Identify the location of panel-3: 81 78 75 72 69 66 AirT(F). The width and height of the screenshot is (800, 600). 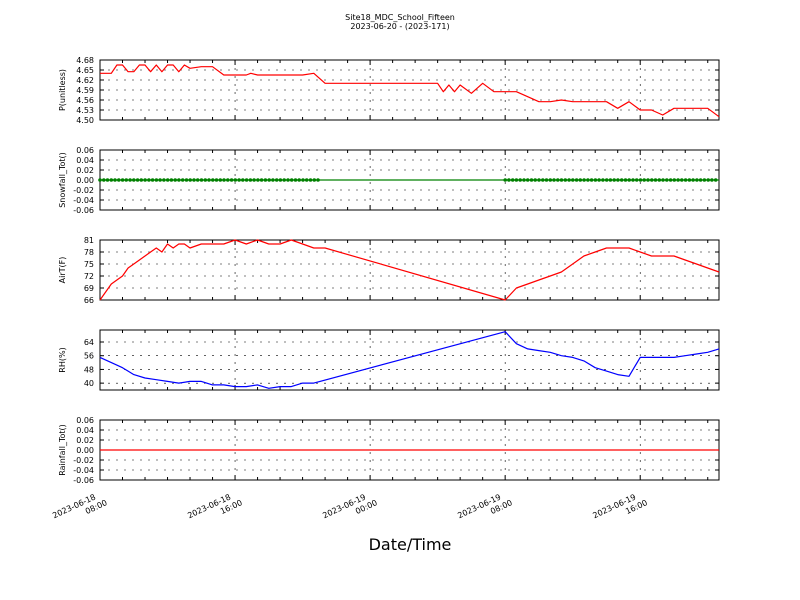
(389, 270).